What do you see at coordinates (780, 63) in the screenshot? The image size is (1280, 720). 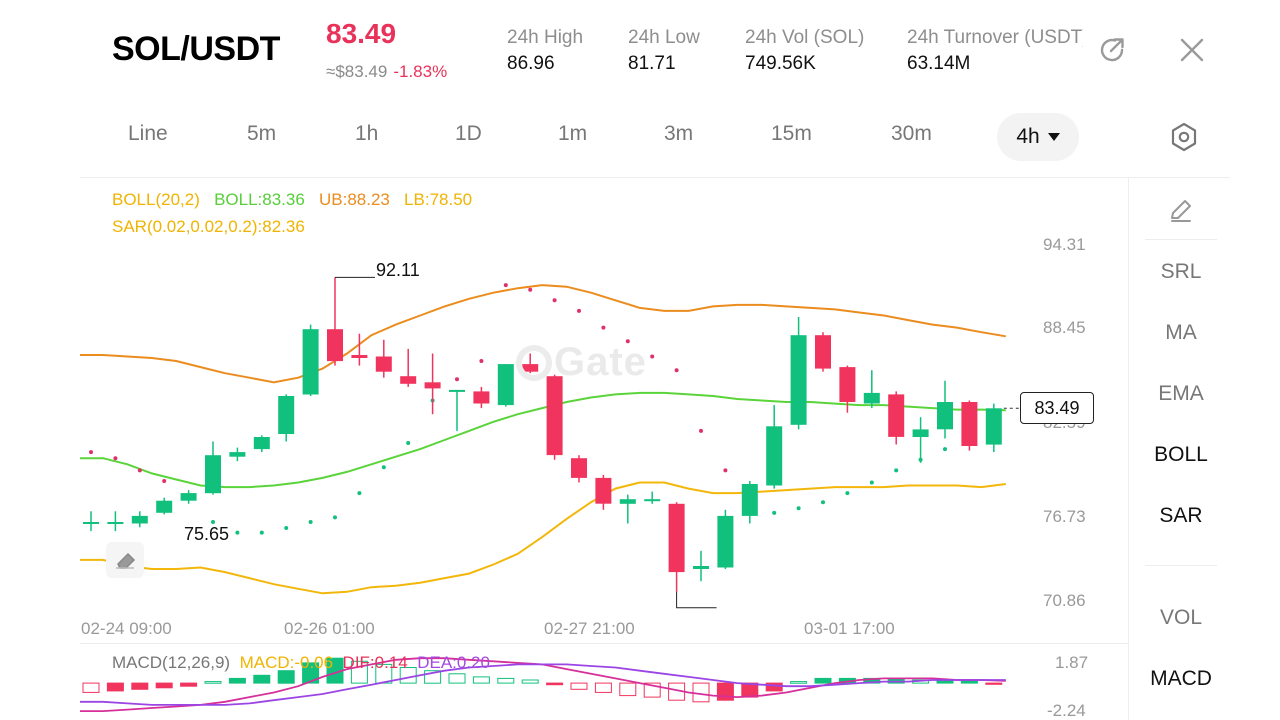 I see `stat-value: 749.56K` at bounding box center [780, 63].